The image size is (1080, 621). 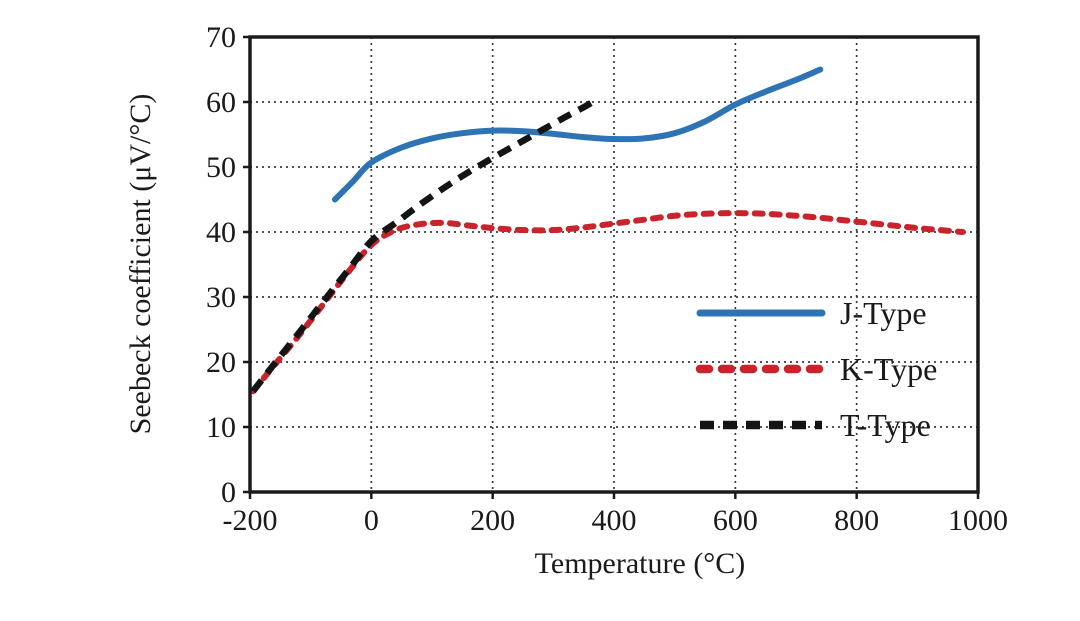 What do you see at coordinates (640, 563) in the screenshot?
I see `x-axis-title: Temperature (°C)` at bounding box center [640, 563].